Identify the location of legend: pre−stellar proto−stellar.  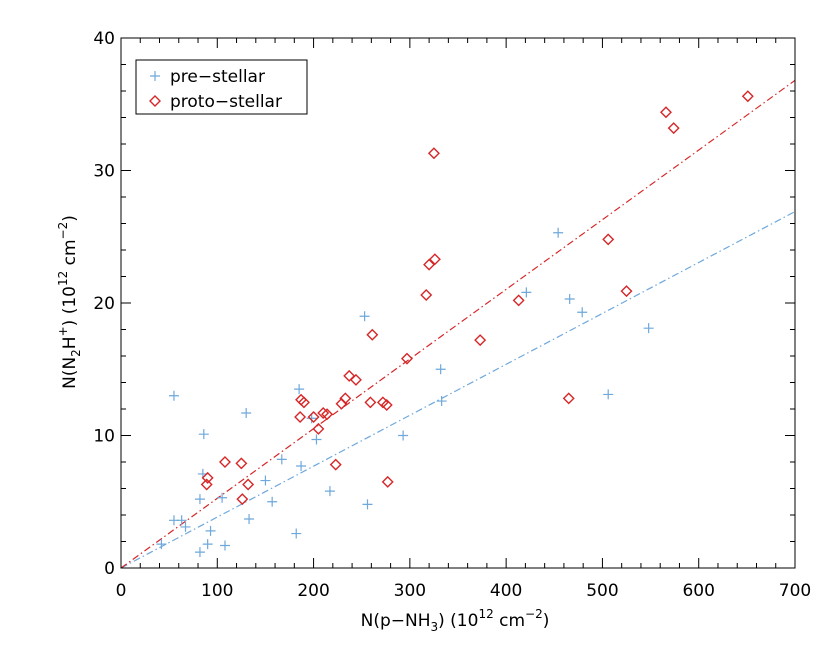
(221, 87).